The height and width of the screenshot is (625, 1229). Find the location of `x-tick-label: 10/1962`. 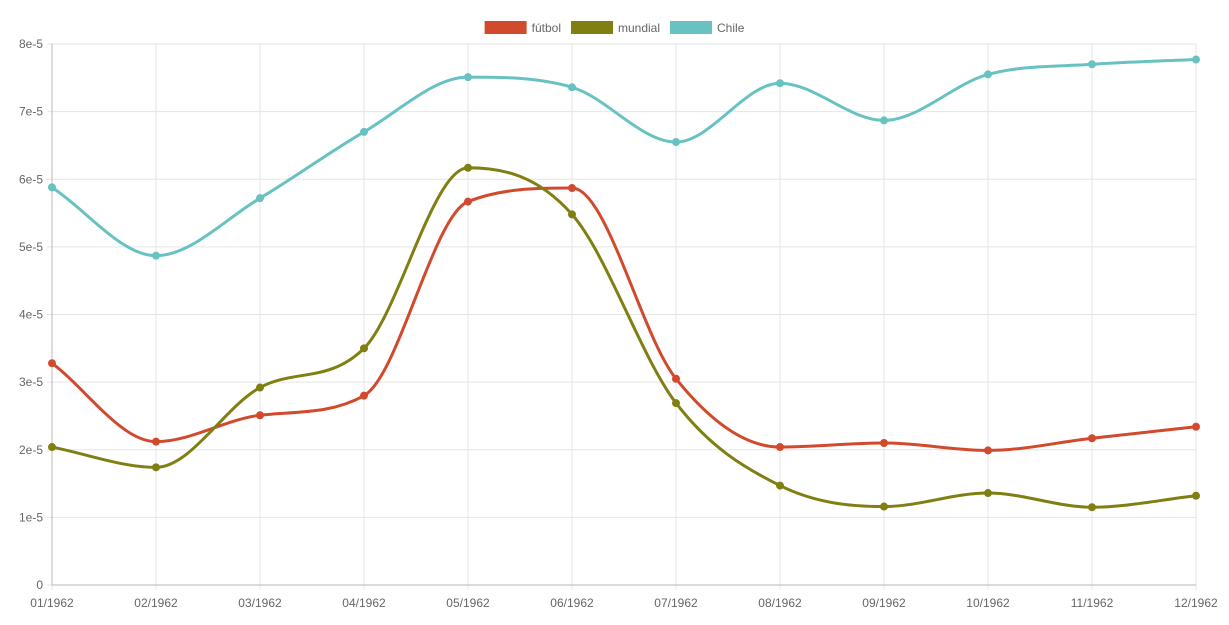

x-tick-label: 10/1962 is located at coordinates (988, 603).